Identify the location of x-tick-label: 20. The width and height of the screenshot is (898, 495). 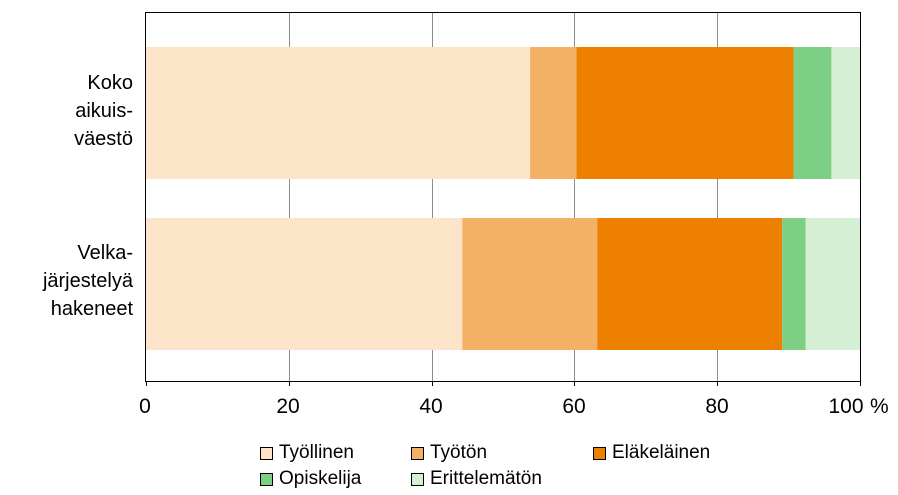
(288, 406).